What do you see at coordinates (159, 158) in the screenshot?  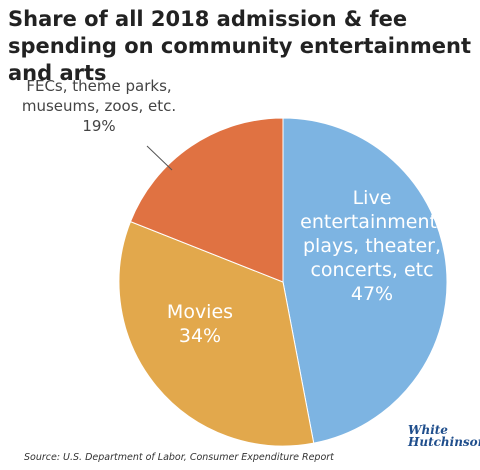 I see `leader-line` at bounding box center [159, 158].